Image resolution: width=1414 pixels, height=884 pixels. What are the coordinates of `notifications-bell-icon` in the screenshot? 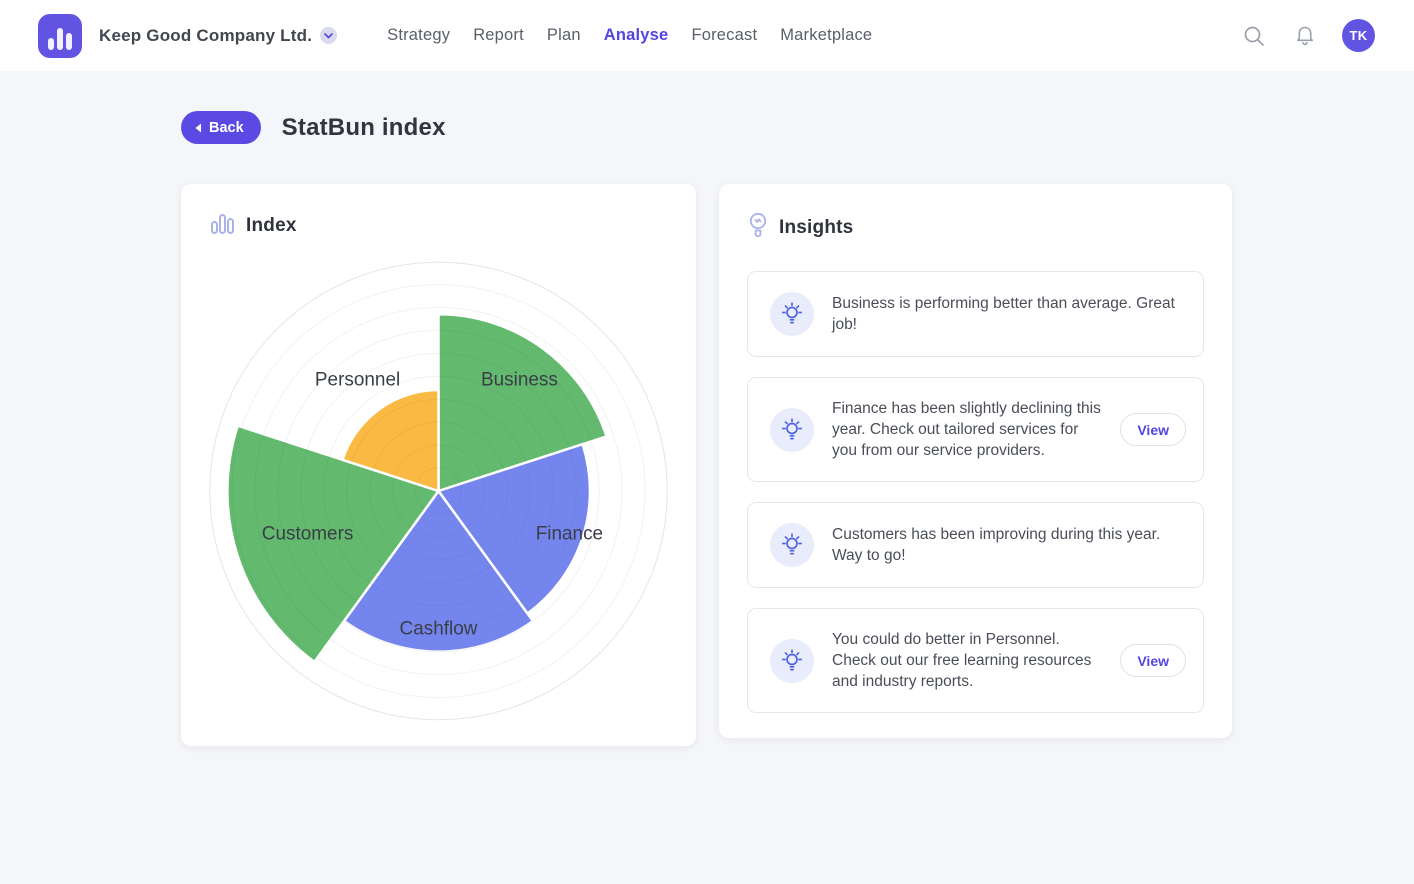 It's located at (1305, 36).